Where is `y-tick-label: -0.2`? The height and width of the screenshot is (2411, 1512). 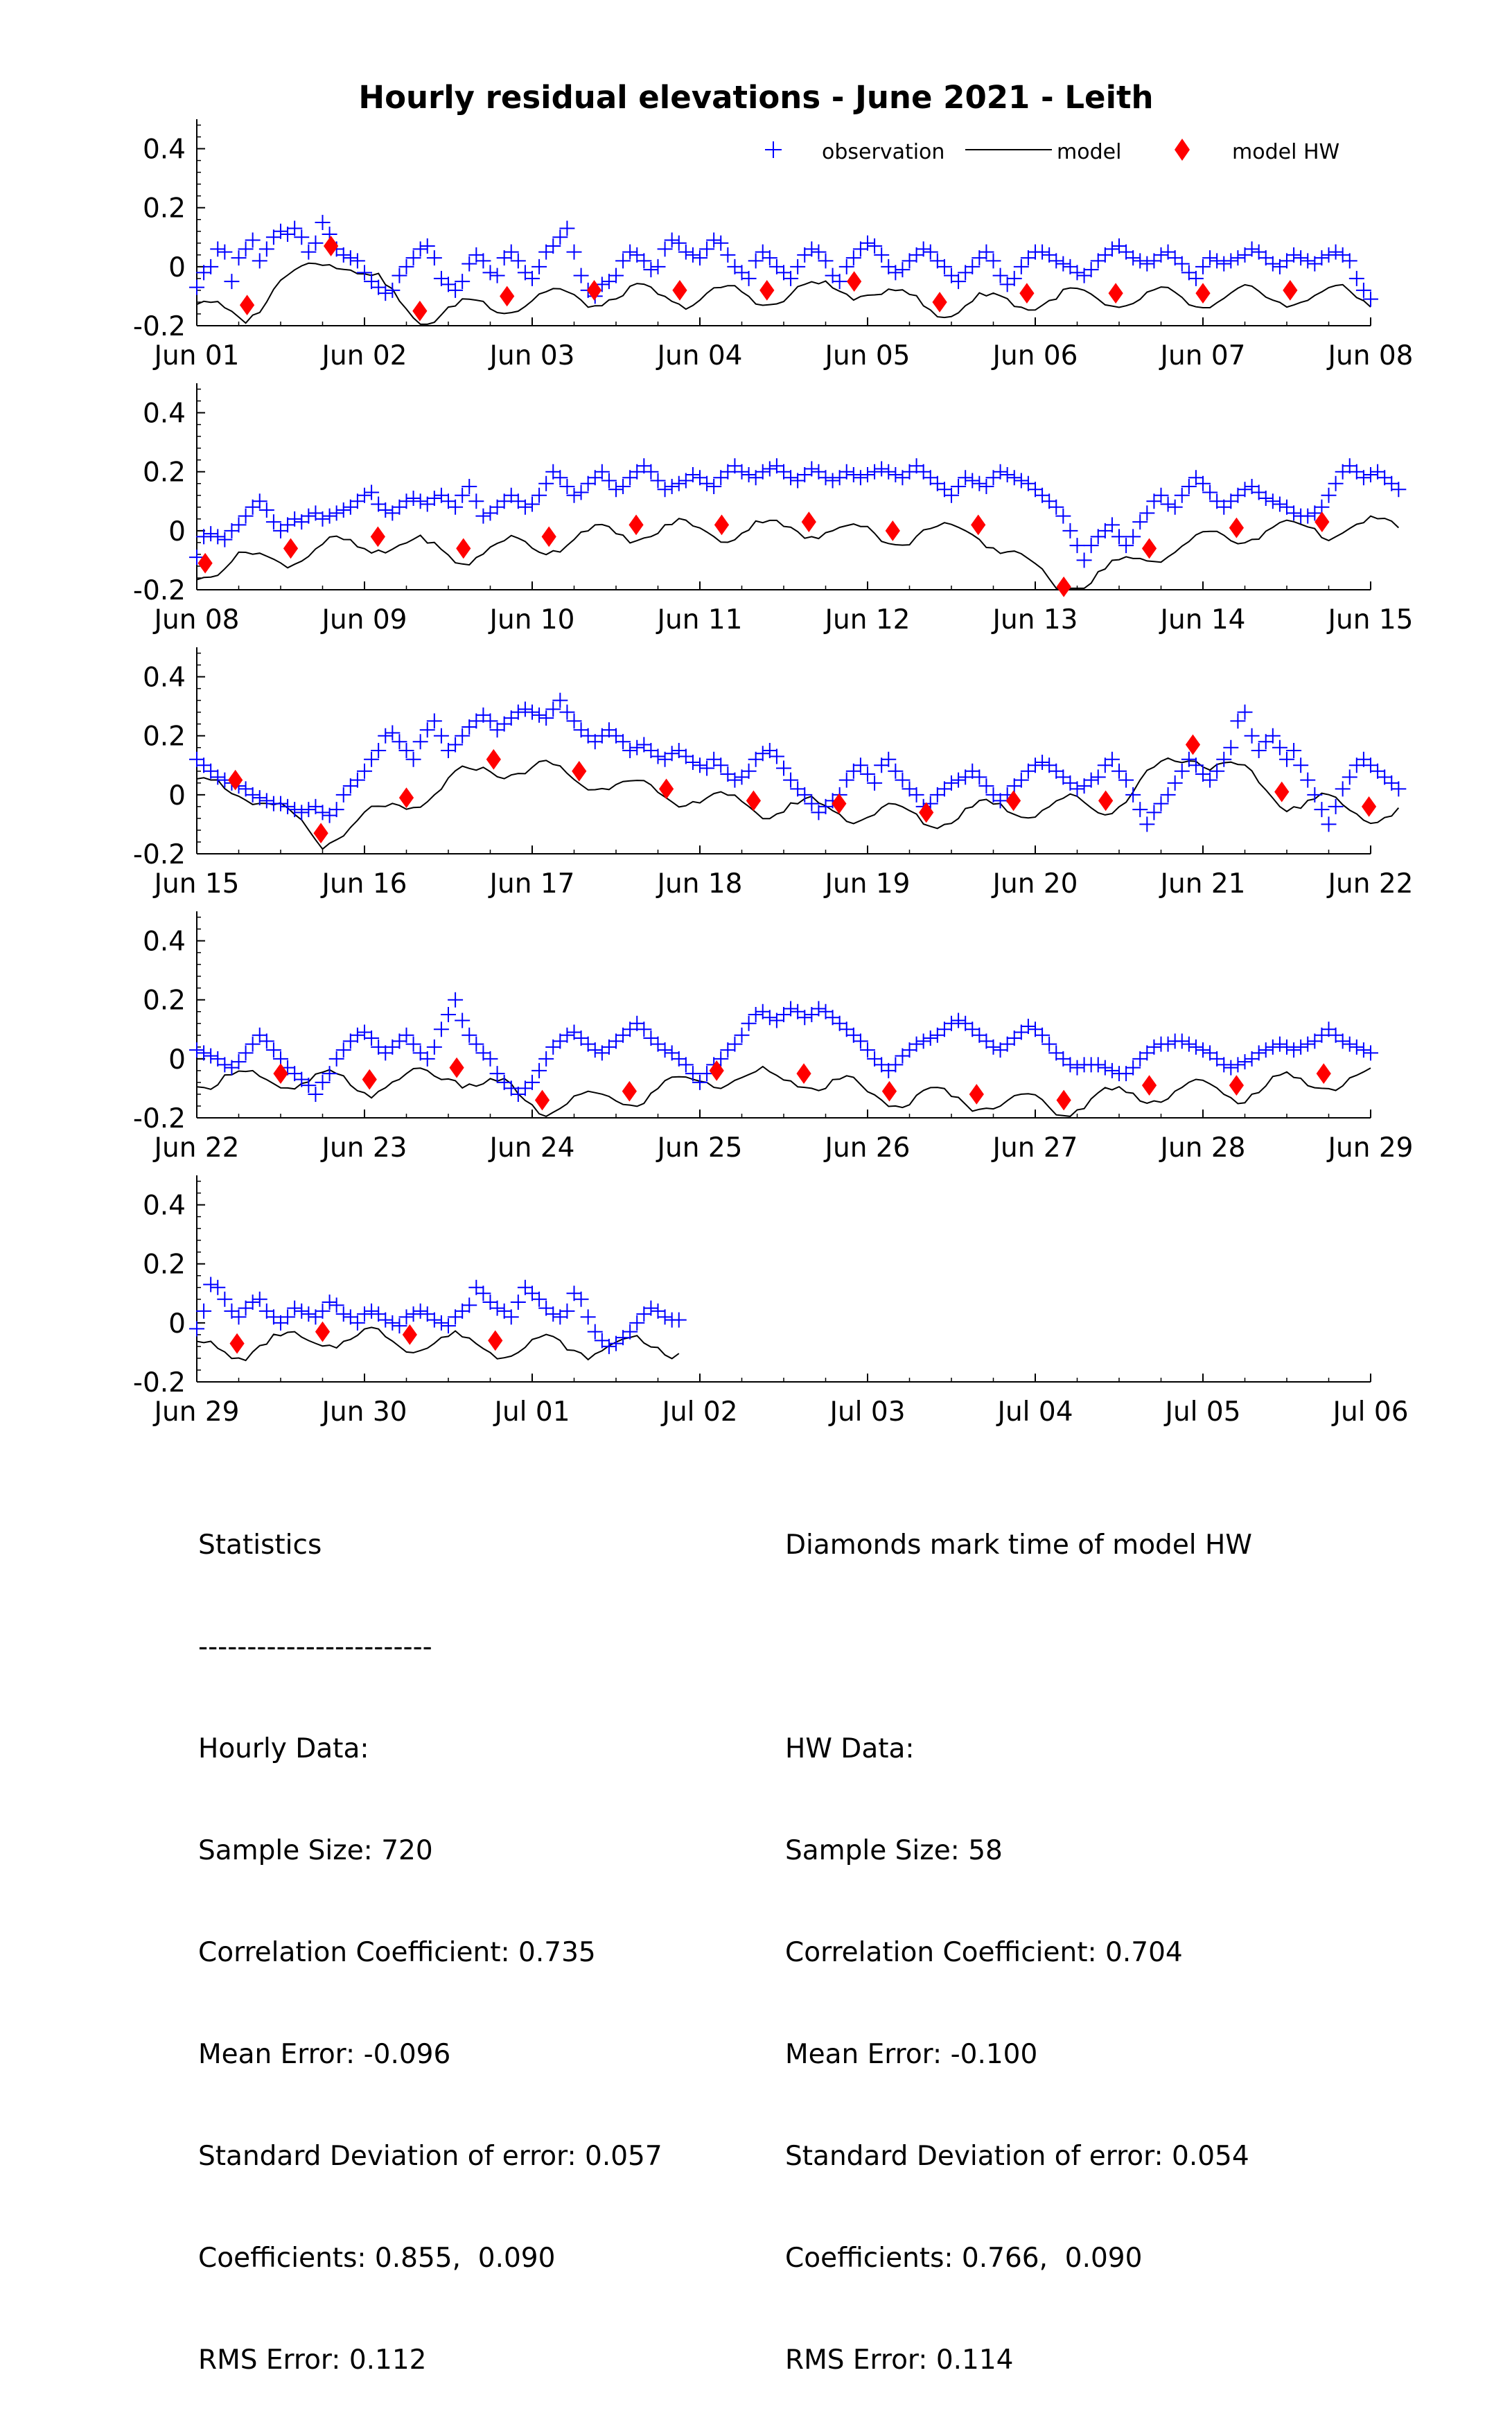
y-tick-label: -0.2 is located at coordinates (159, 854).